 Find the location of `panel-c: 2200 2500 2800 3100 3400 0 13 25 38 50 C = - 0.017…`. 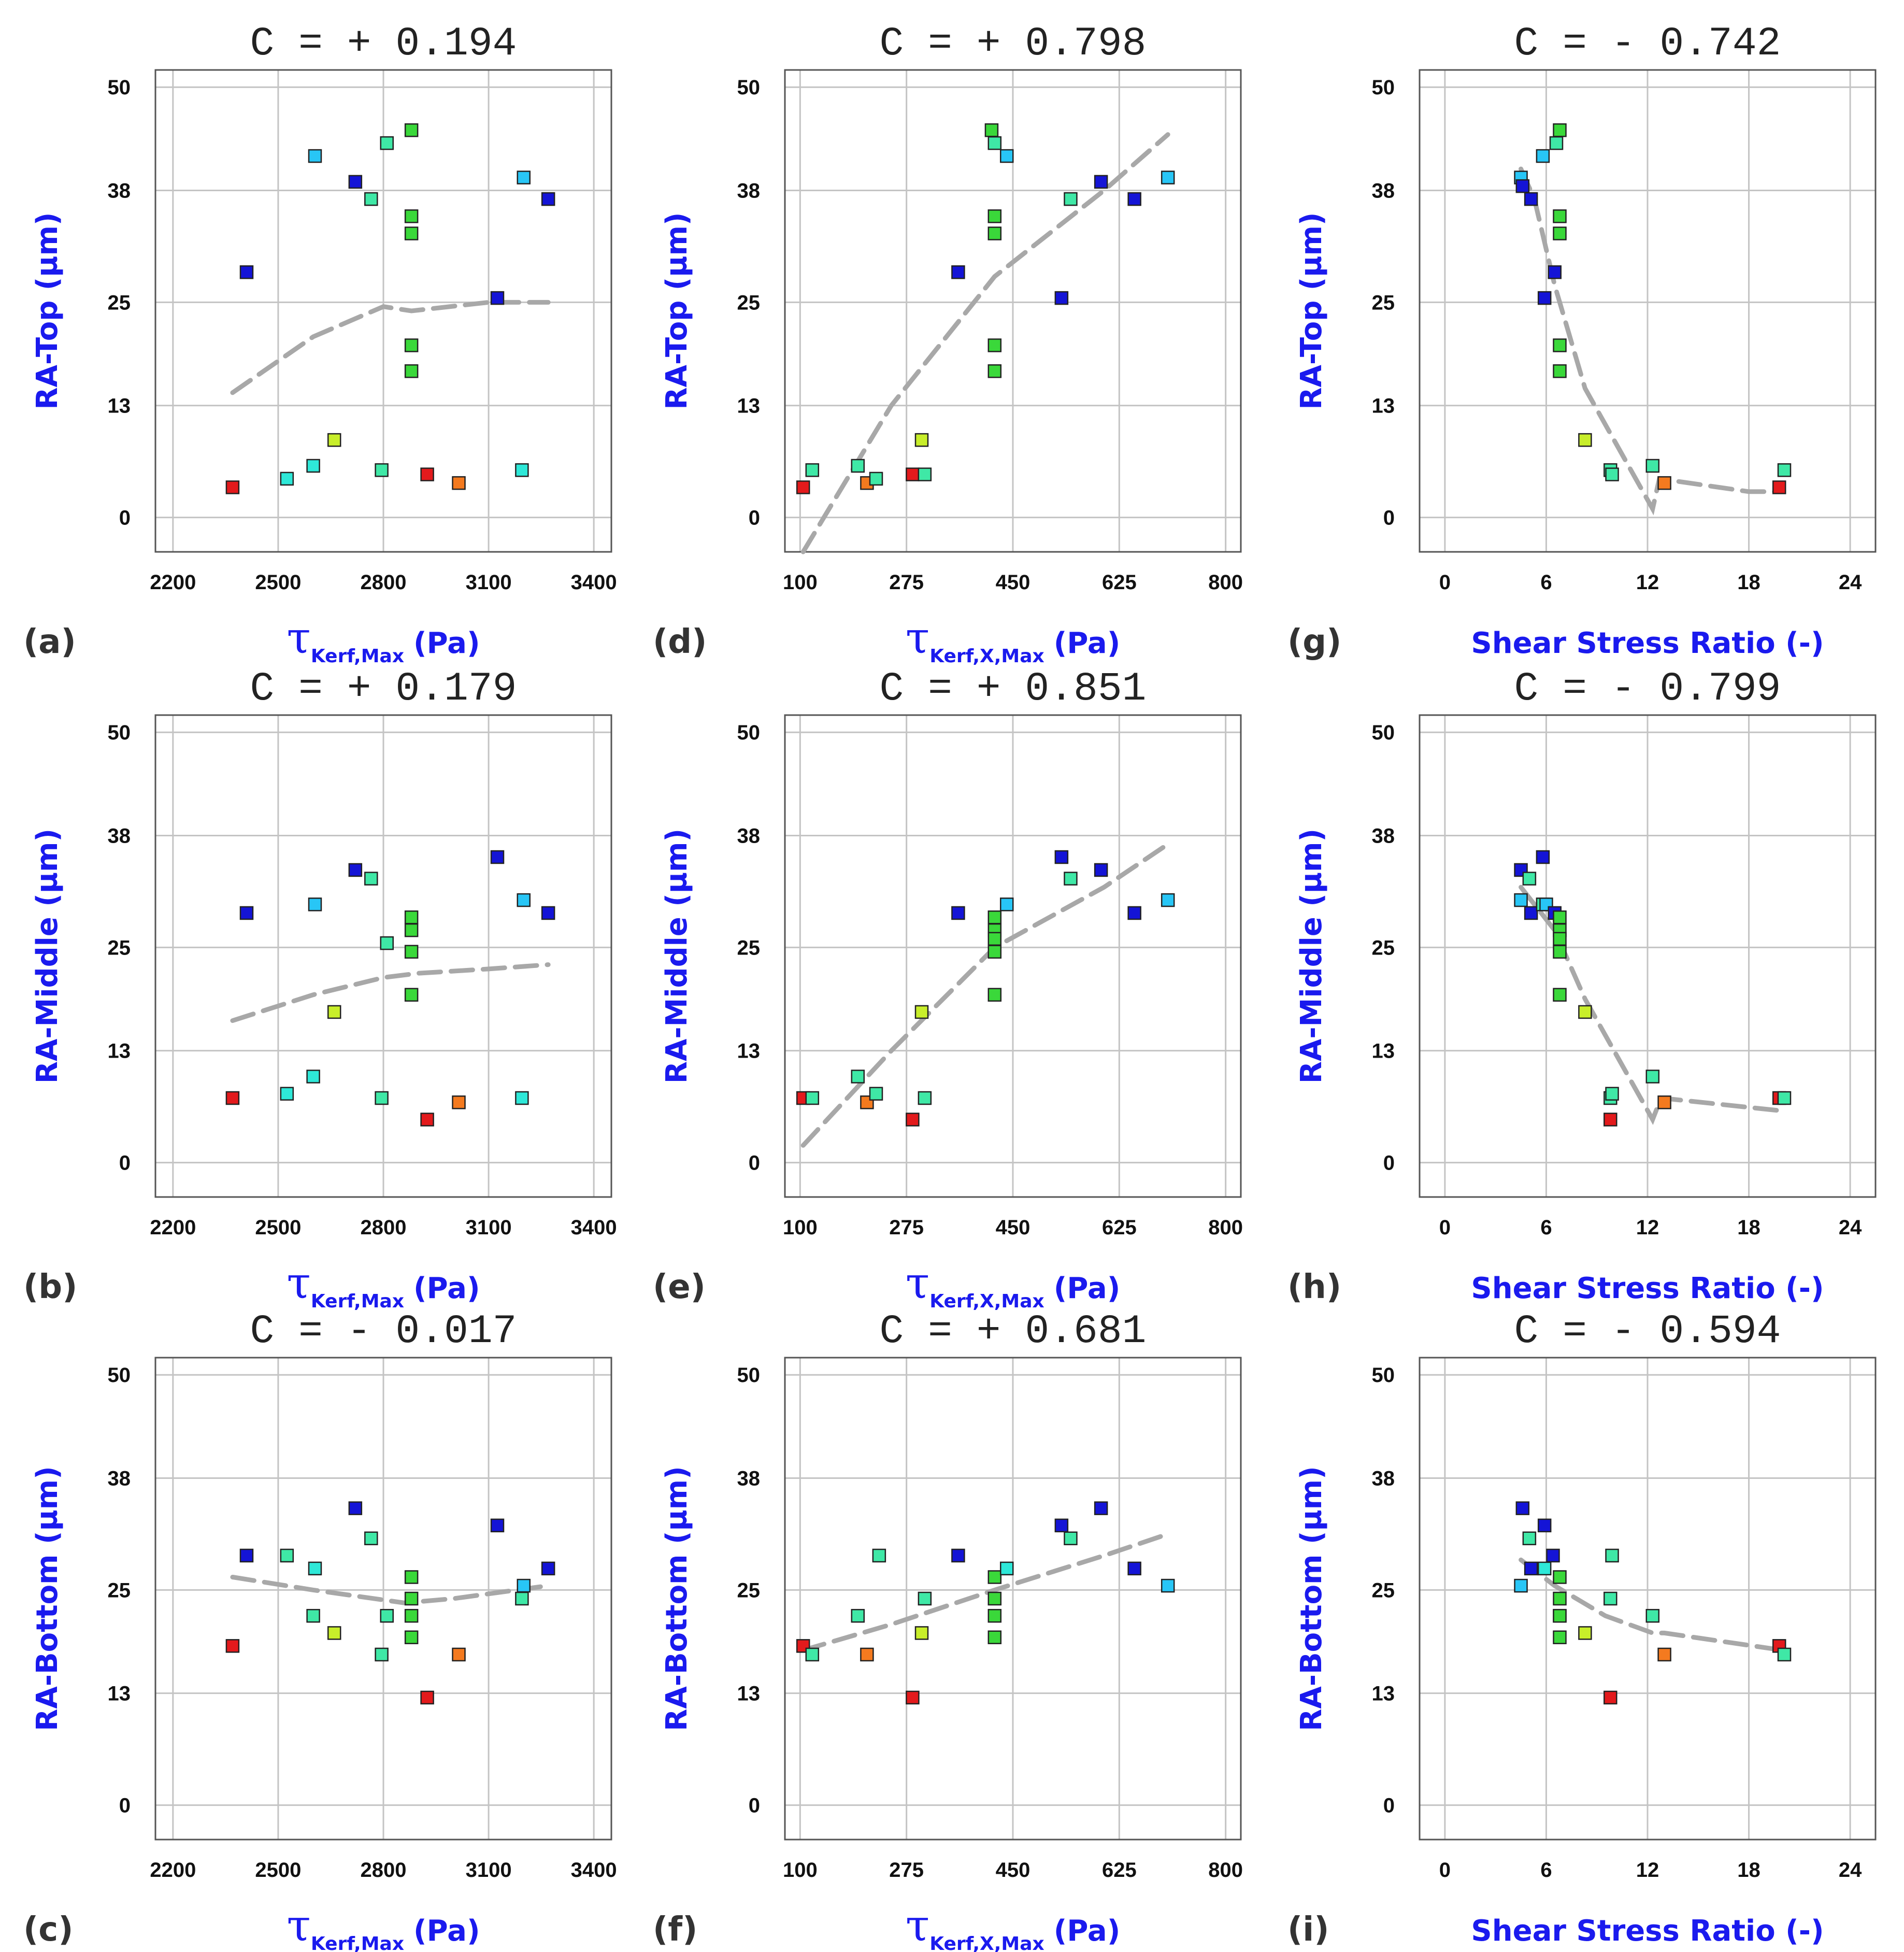

panel-c: 2200 2500 2800 3100 3400 0 13 25 38 50 C = - 0.017… is located at coordinates (320, 1630).